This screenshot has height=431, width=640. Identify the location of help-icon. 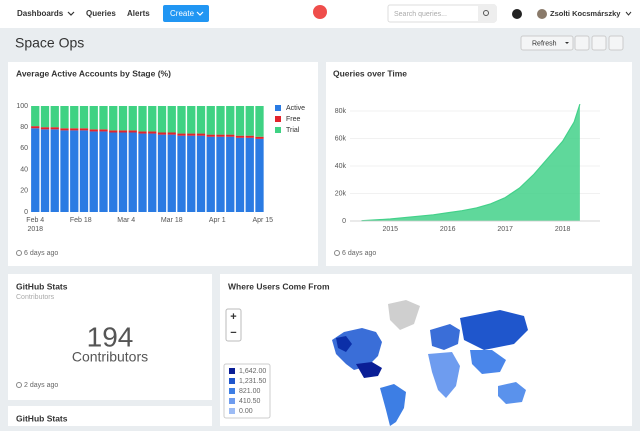
(517, 14).